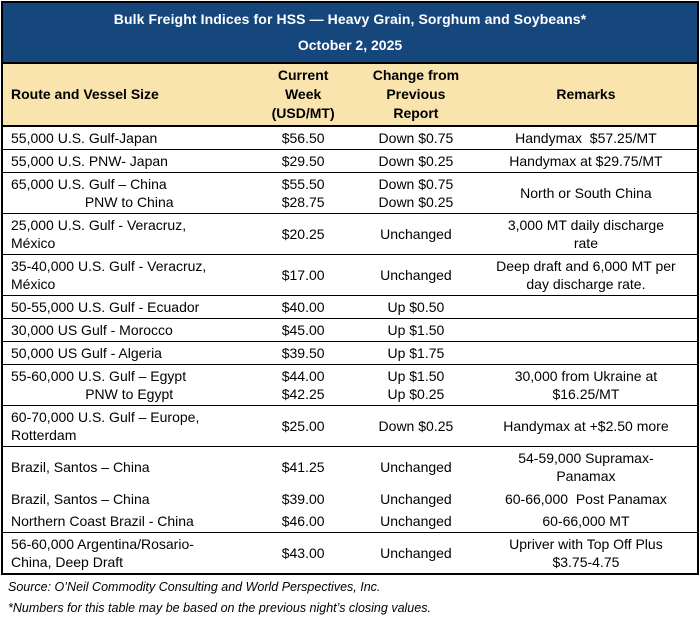 Image resolution: width=700 pixels, height=620 pixels. What do you see at coordinates (303, 498) in the screenshot?
I see `current-week-cell: $39.00` at bounding box center [303, 498].